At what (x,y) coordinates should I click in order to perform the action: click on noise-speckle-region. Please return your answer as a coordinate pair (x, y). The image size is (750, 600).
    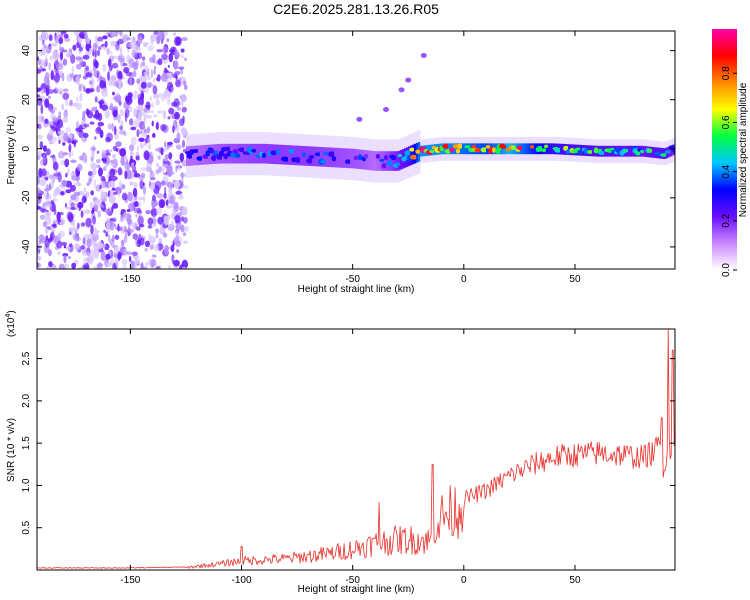
    Looking at the image, I should click on (113, 150).